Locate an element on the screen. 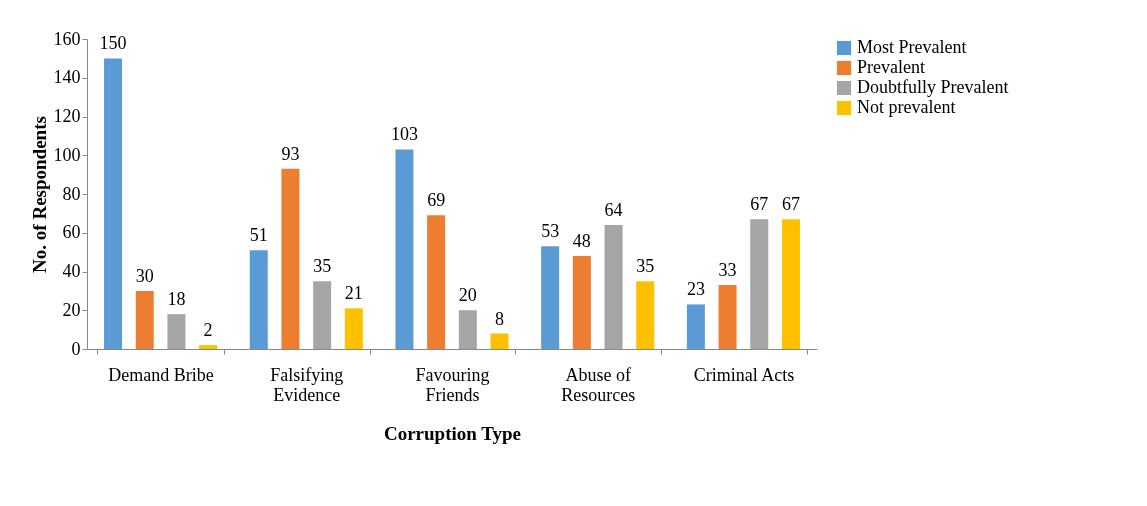 This screenshot has height=506, width=1147. data-label: 18 is located at coordinates (176, 299).